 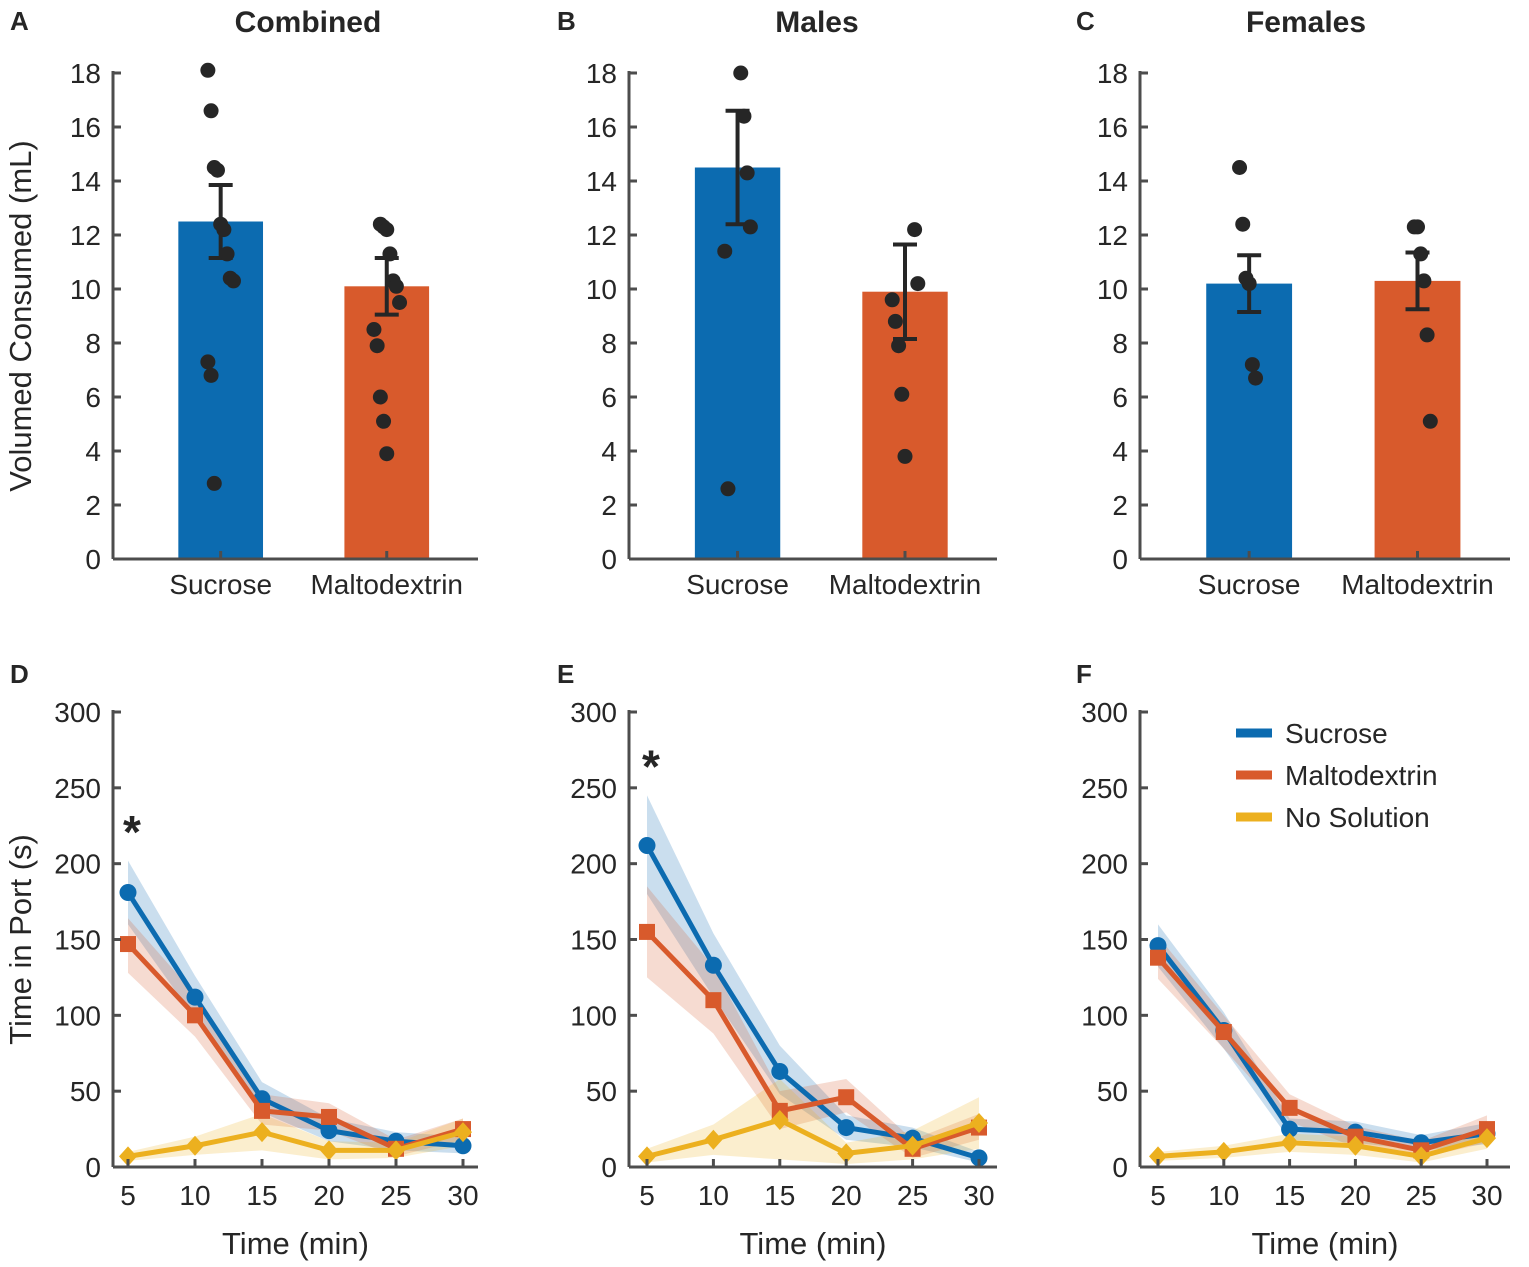 I want to click on bar-sucrose, so click(x=737, y=363).